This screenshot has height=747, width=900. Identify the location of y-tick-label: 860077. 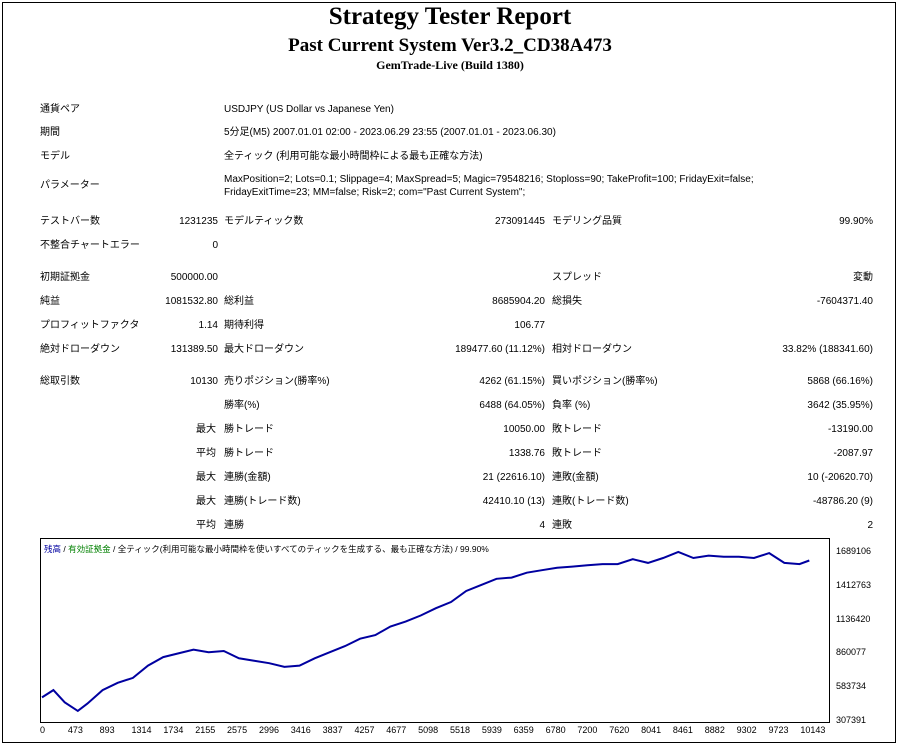
(851, 652).